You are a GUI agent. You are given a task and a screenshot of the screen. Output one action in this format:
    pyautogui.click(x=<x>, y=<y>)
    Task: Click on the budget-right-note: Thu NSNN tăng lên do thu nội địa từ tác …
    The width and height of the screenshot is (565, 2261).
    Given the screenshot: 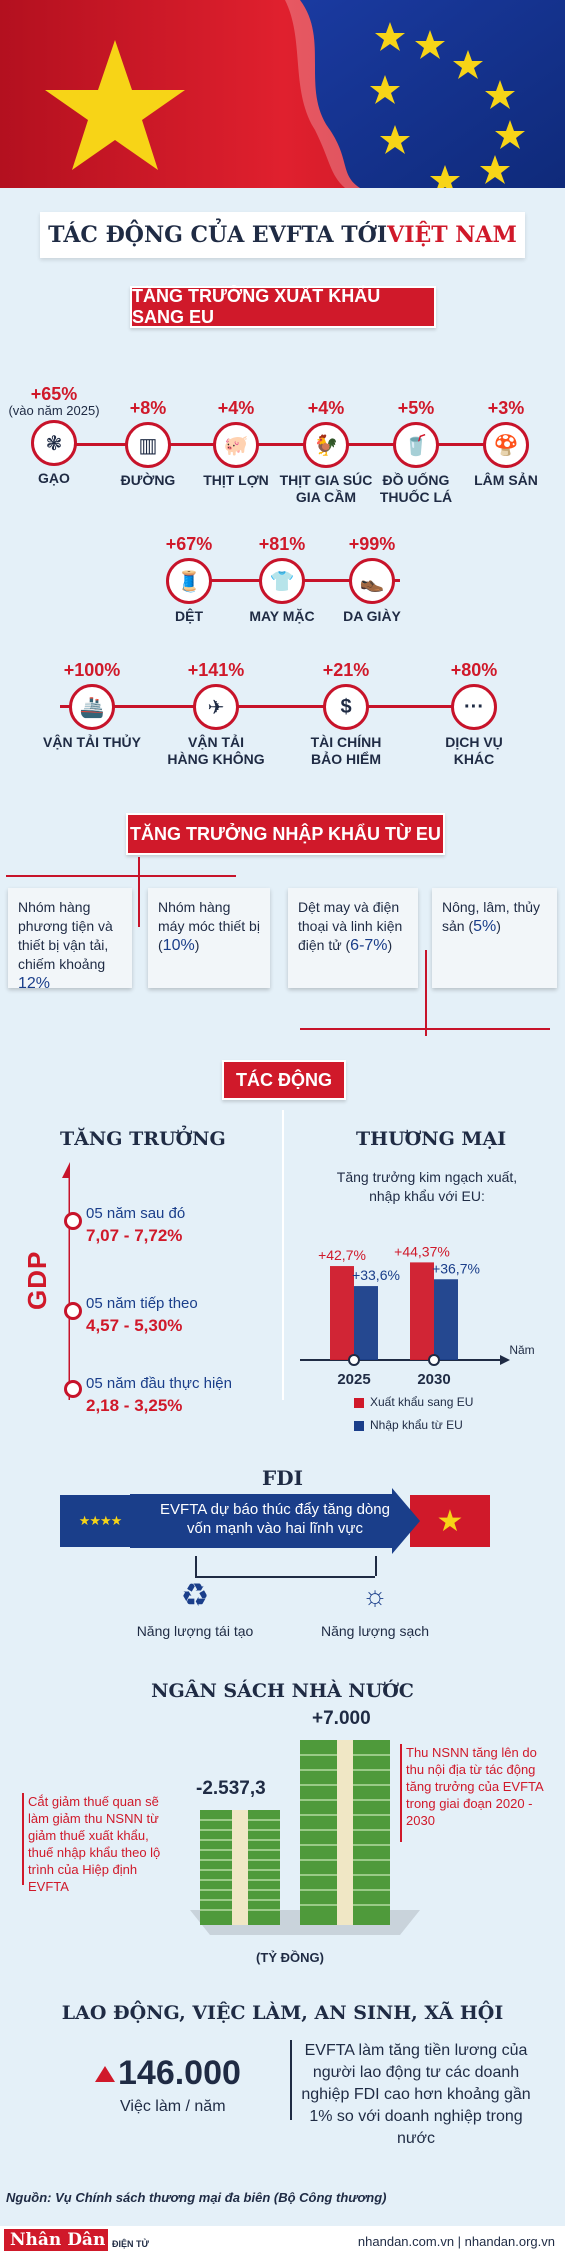 What is the action you would take?
    pyautogui.click(x=474, y=1786)
    